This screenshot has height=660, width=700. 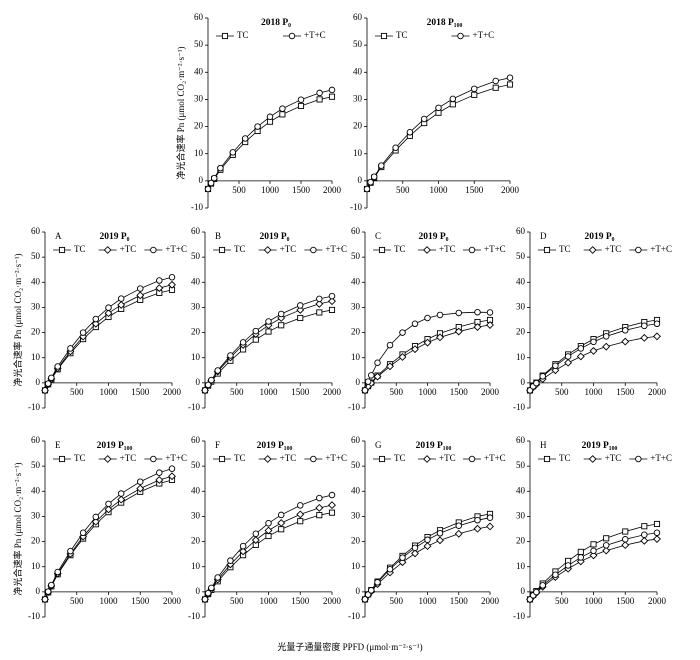 What do you see at coordinates (495, 458) in the screenshot?
I see `legend-label: +T+C` at bounding box center [495, 458].